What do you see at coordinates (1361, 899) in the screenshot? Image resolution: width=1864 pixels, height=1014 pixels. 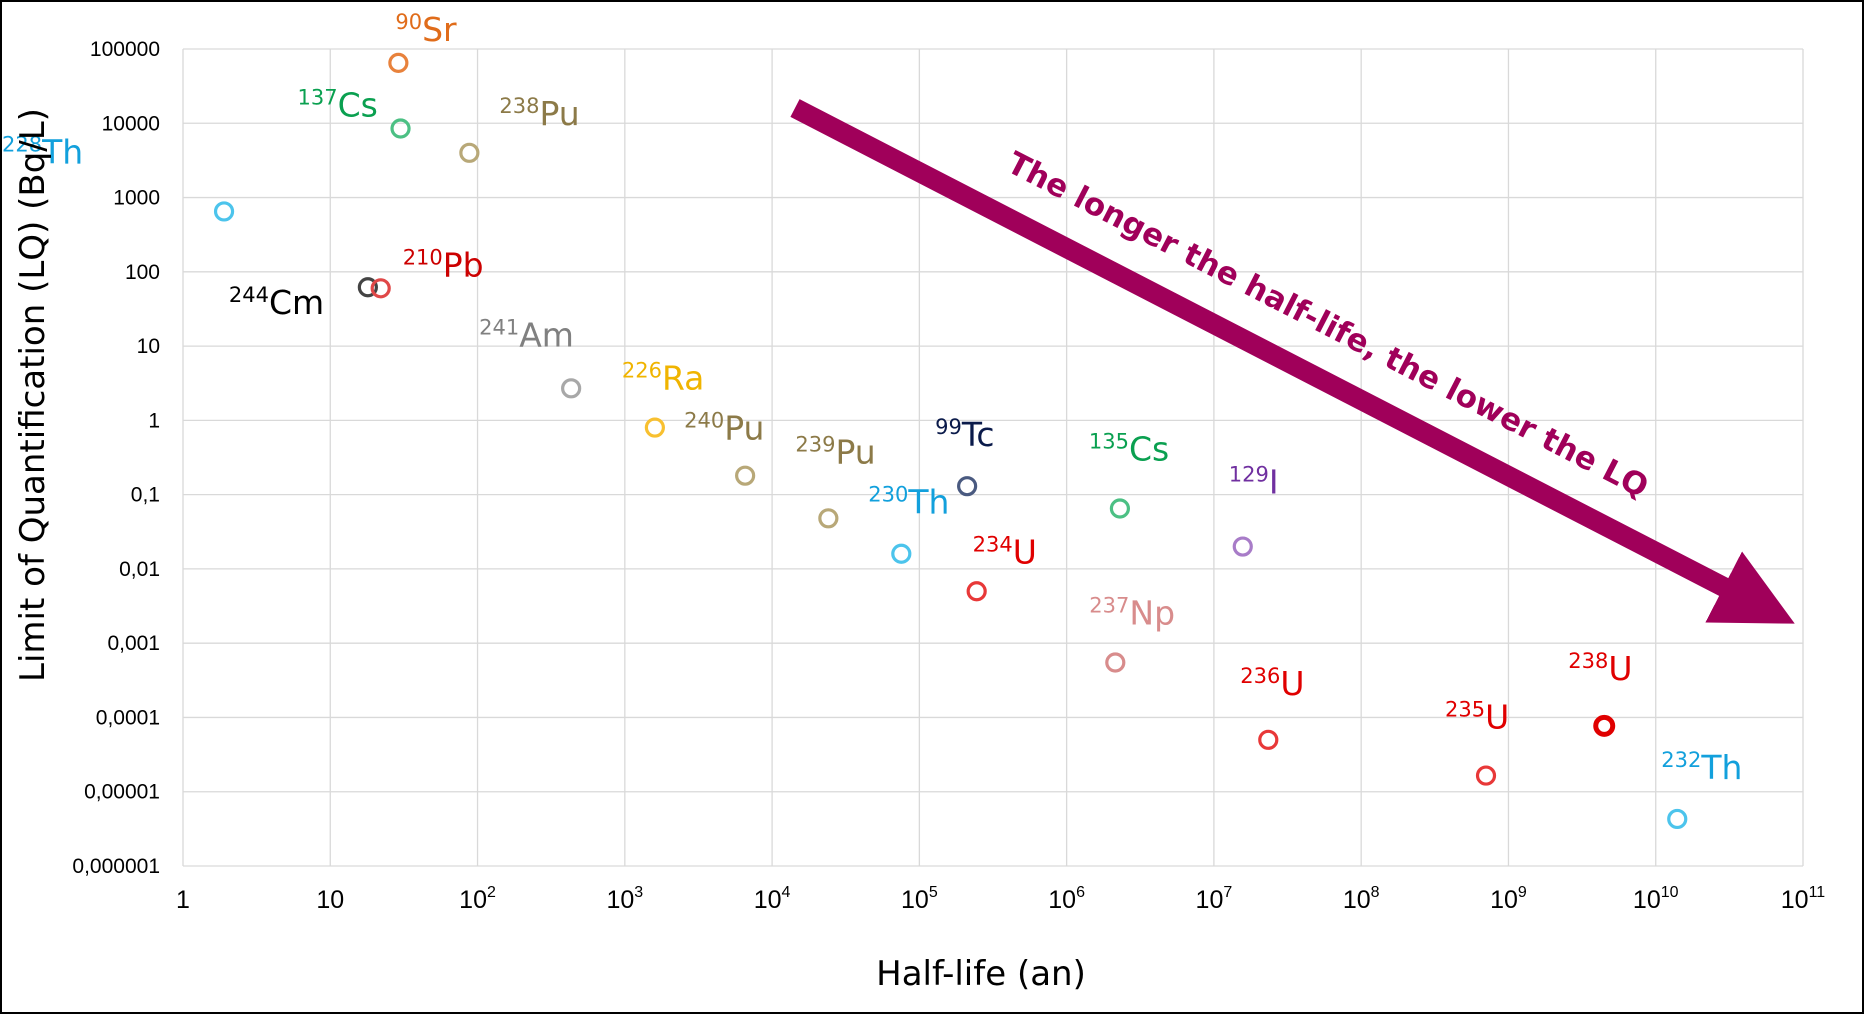 I see `x-tick-label: 10⁸` at bounding box center [1361, 899].